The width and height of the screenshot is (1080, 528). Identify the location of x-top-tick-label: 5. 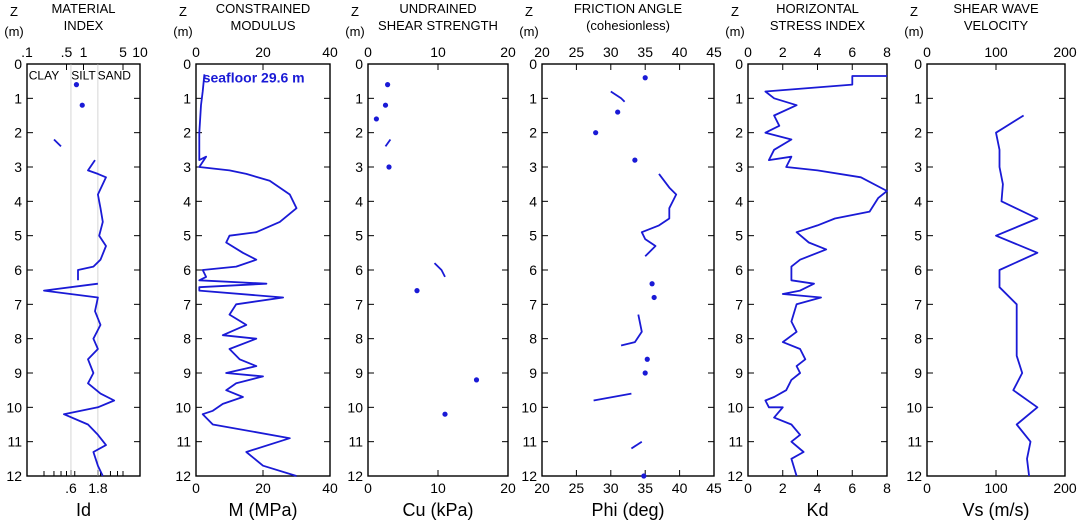
(123, 52).